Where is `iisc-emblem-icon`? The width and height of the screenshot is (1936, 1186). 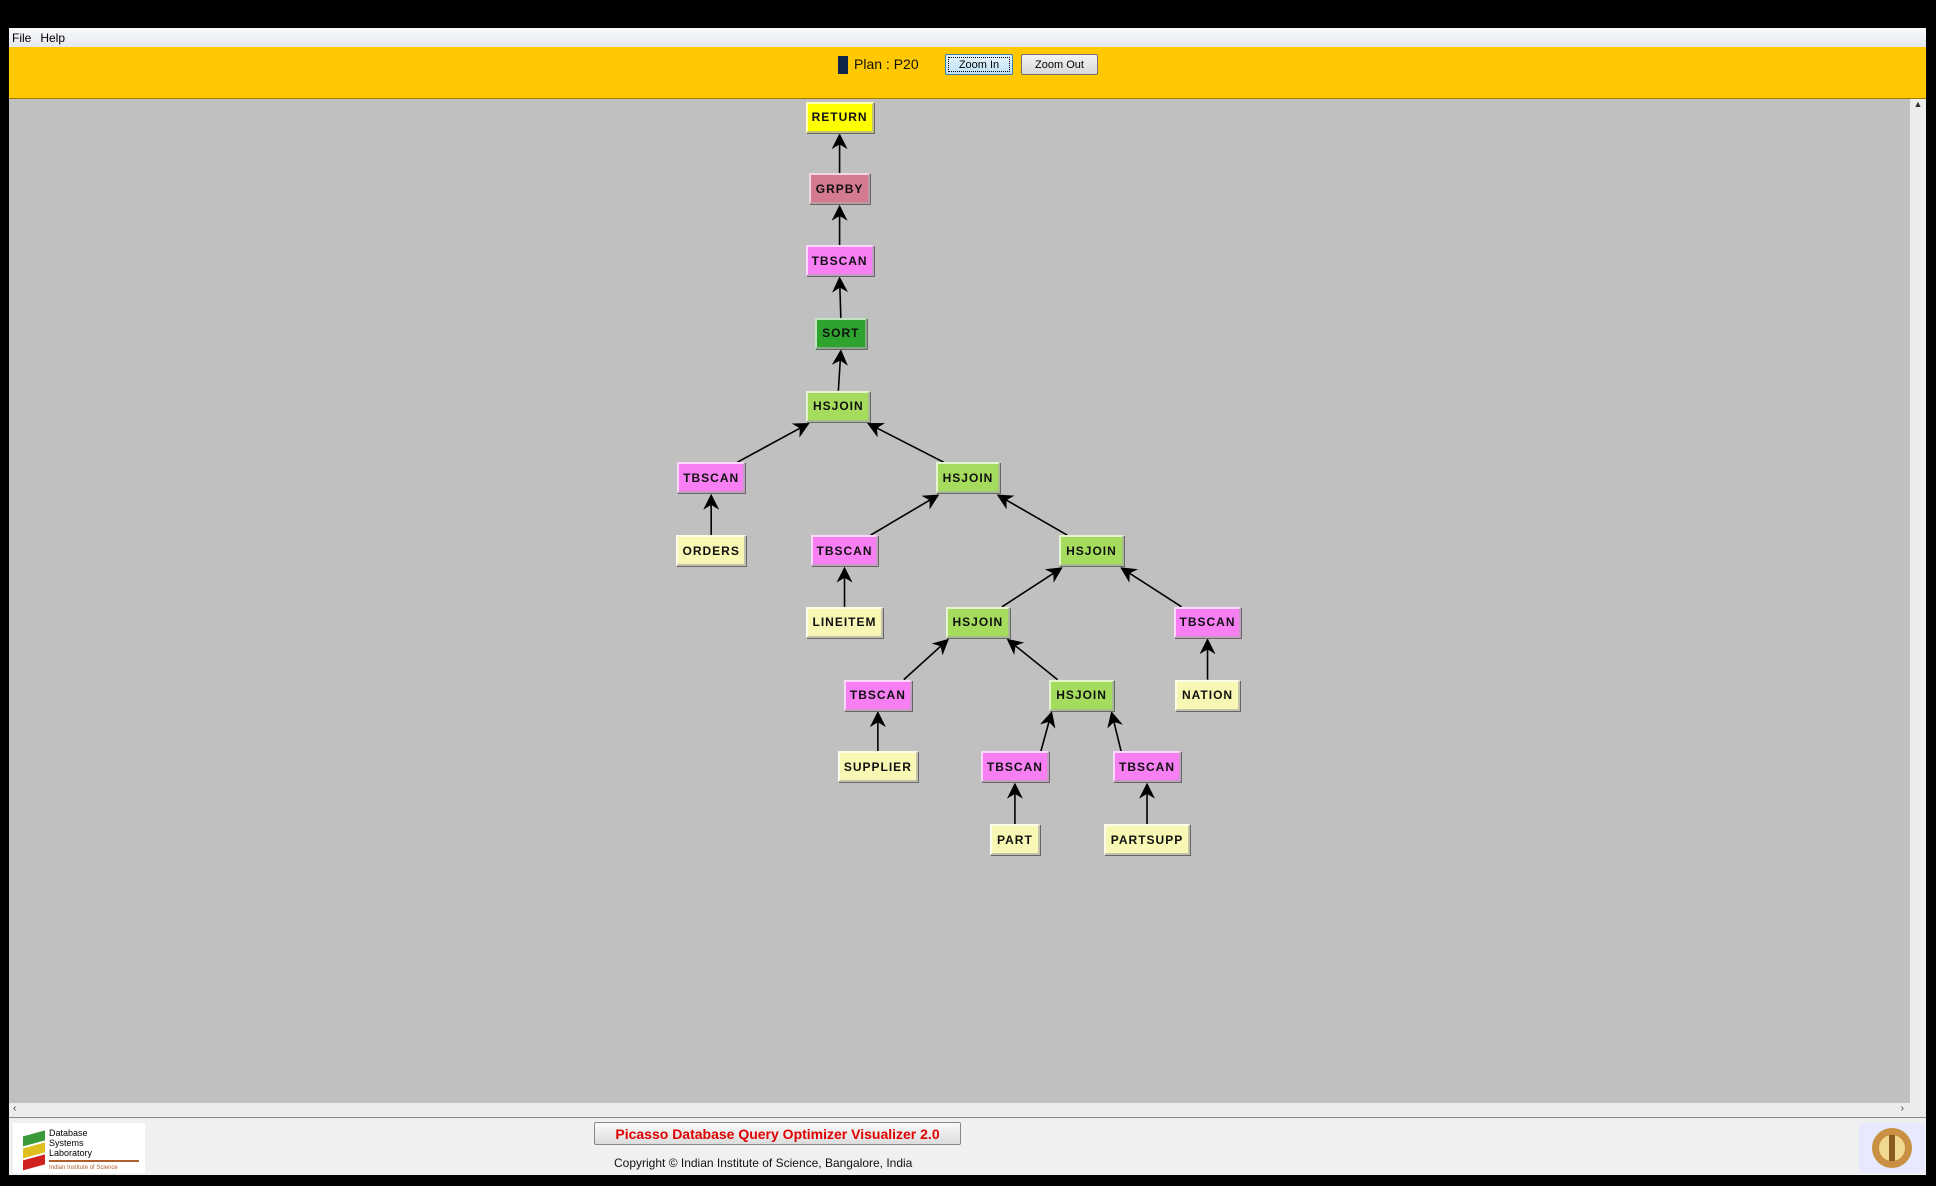 iisc-emblem-icon is located at coordinates (1892, 1148).